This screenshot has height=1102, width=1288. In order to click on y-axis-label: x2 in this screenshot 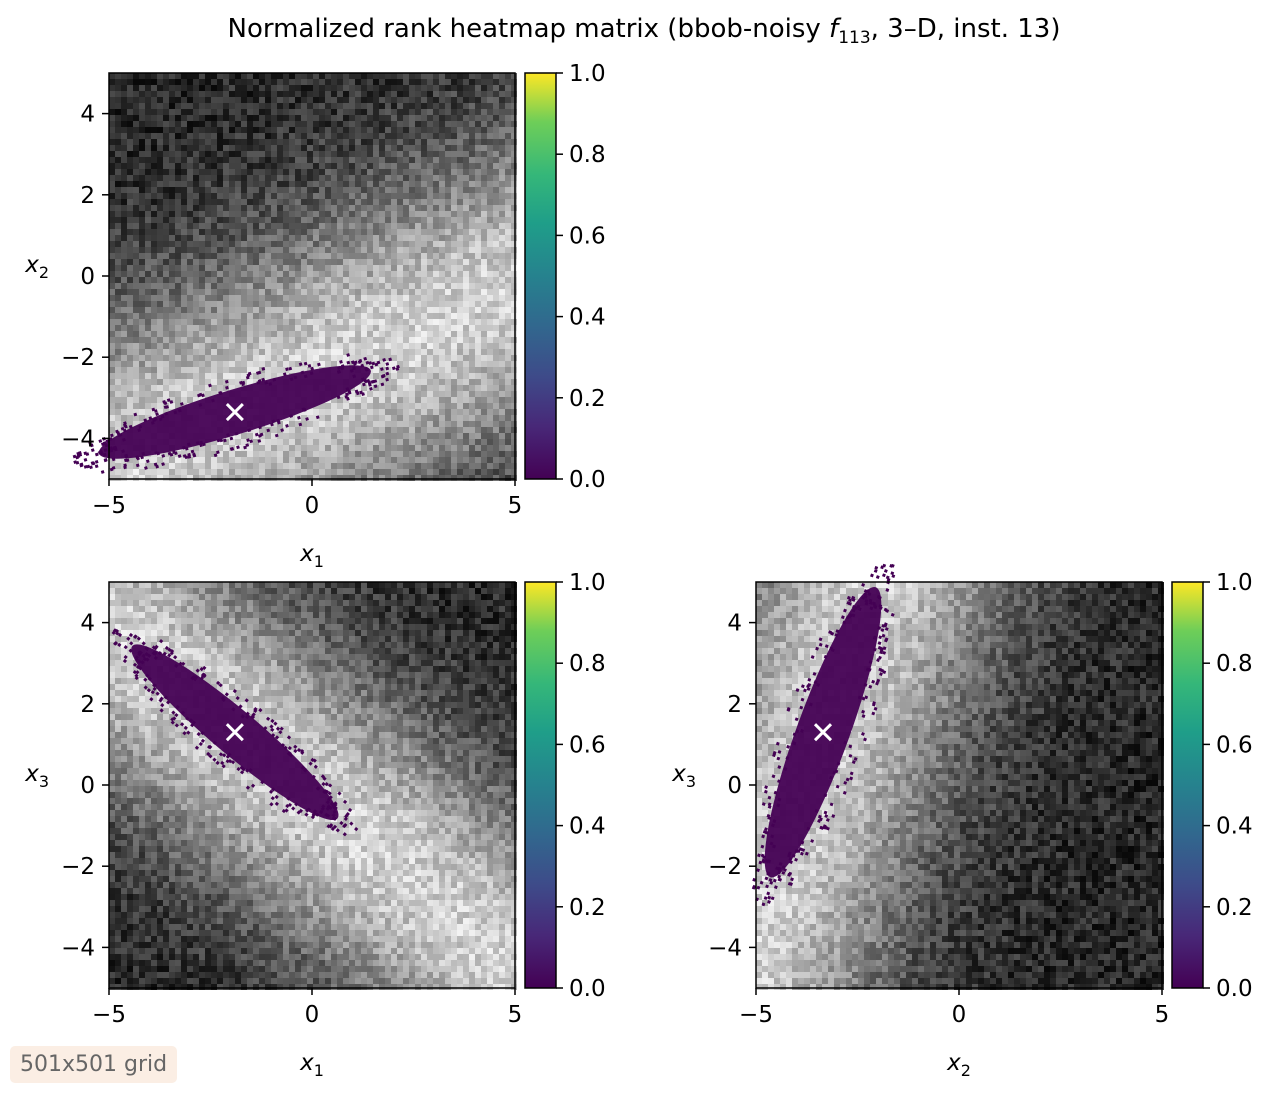, I will do `click(36, 267)`.